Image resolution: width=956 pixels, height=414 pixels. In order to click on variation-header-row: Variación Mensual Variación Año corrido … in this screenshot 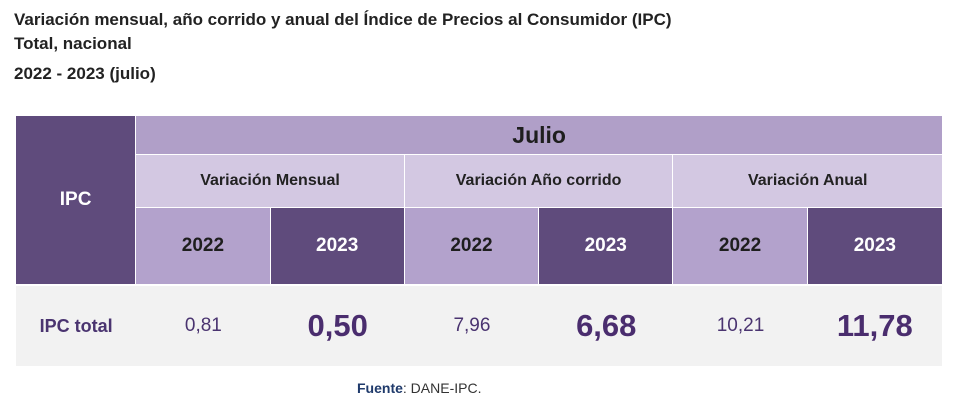, I will do `click(479, 181)`.